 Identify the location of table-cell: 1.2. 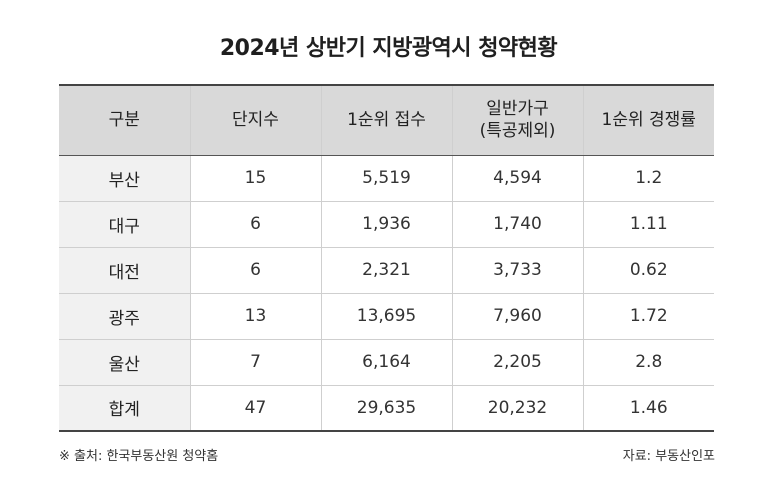
(648, 178).